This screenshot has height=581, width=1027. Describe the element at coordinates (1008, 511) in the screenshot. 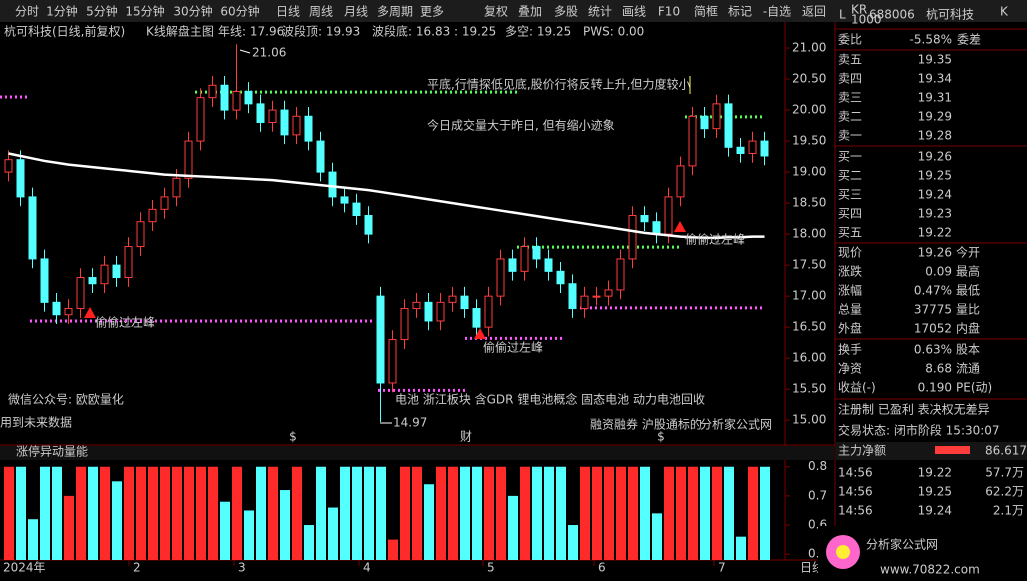

I see `value: 2.1万` at that location.